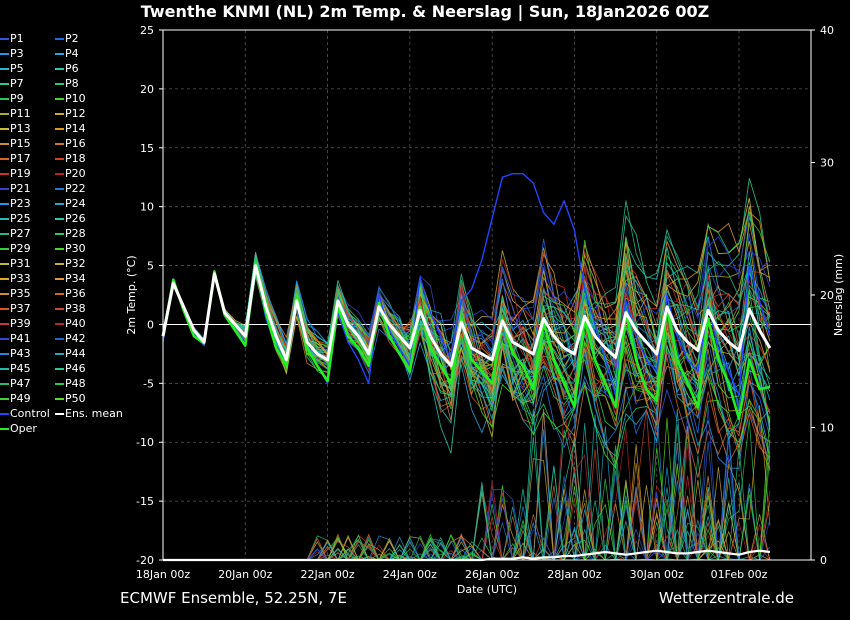  I want to click on x-tick-label: 20Jan 00z, so click(245, 574).